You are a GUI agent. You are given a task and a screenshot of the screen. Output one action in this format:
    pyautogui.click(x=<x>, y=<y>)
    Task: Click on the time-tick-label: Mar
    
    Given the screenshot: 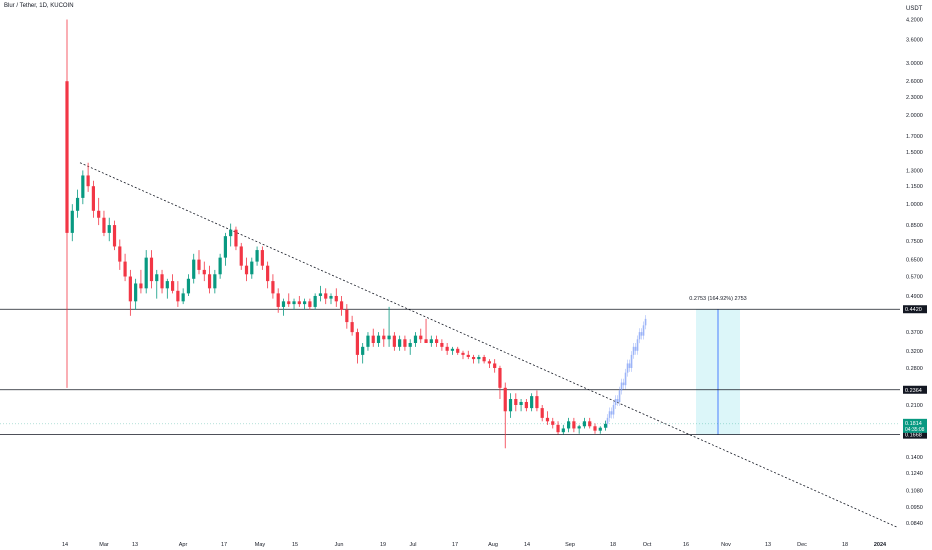 What is the action you would take?
    pyautogui.click(x=104, y=545)
    